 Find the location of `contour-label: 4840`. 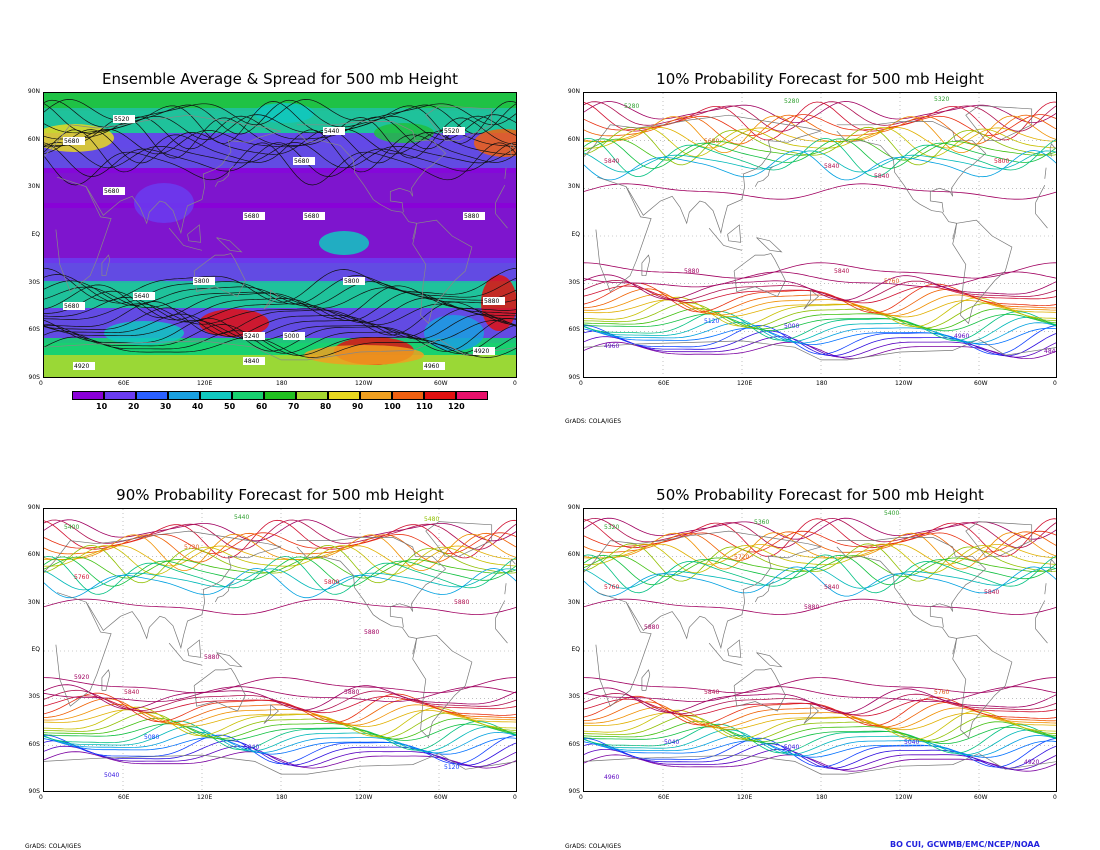

contour-label: 4840 is located at coordinates (251, 361).